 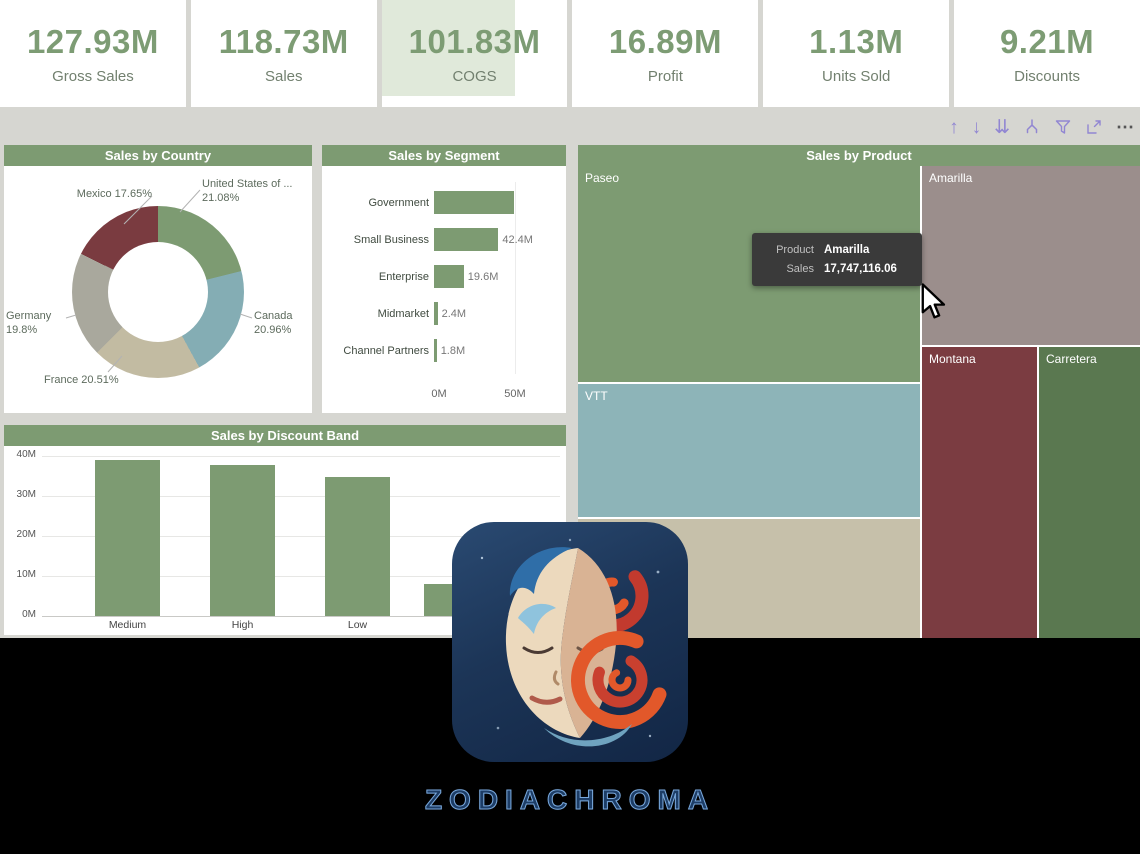 I want to click on segment-bar-track: 2.4M, so click(x=498, y=313).